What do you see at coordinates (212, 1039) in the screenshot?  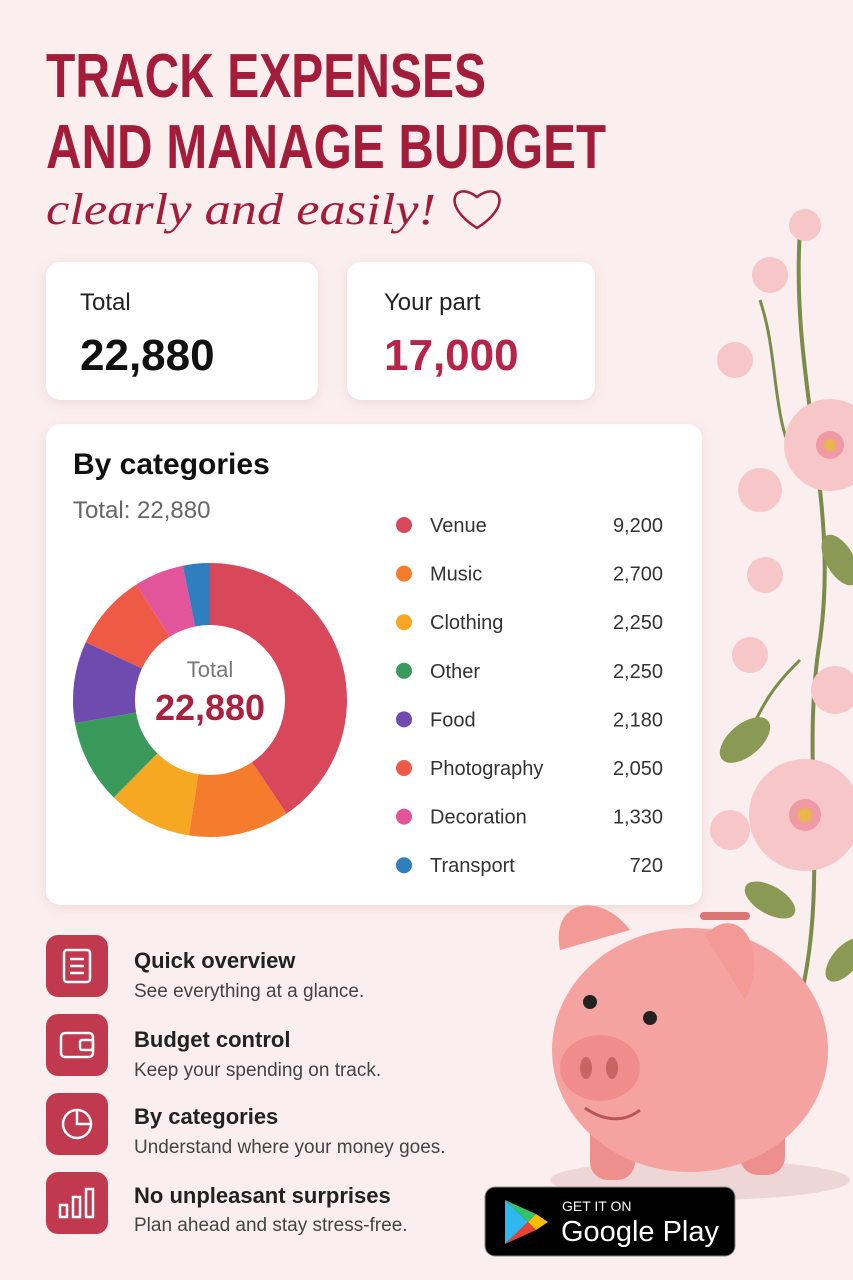 I see `feature-title: Budget control` at bounding box center [212, 1039].